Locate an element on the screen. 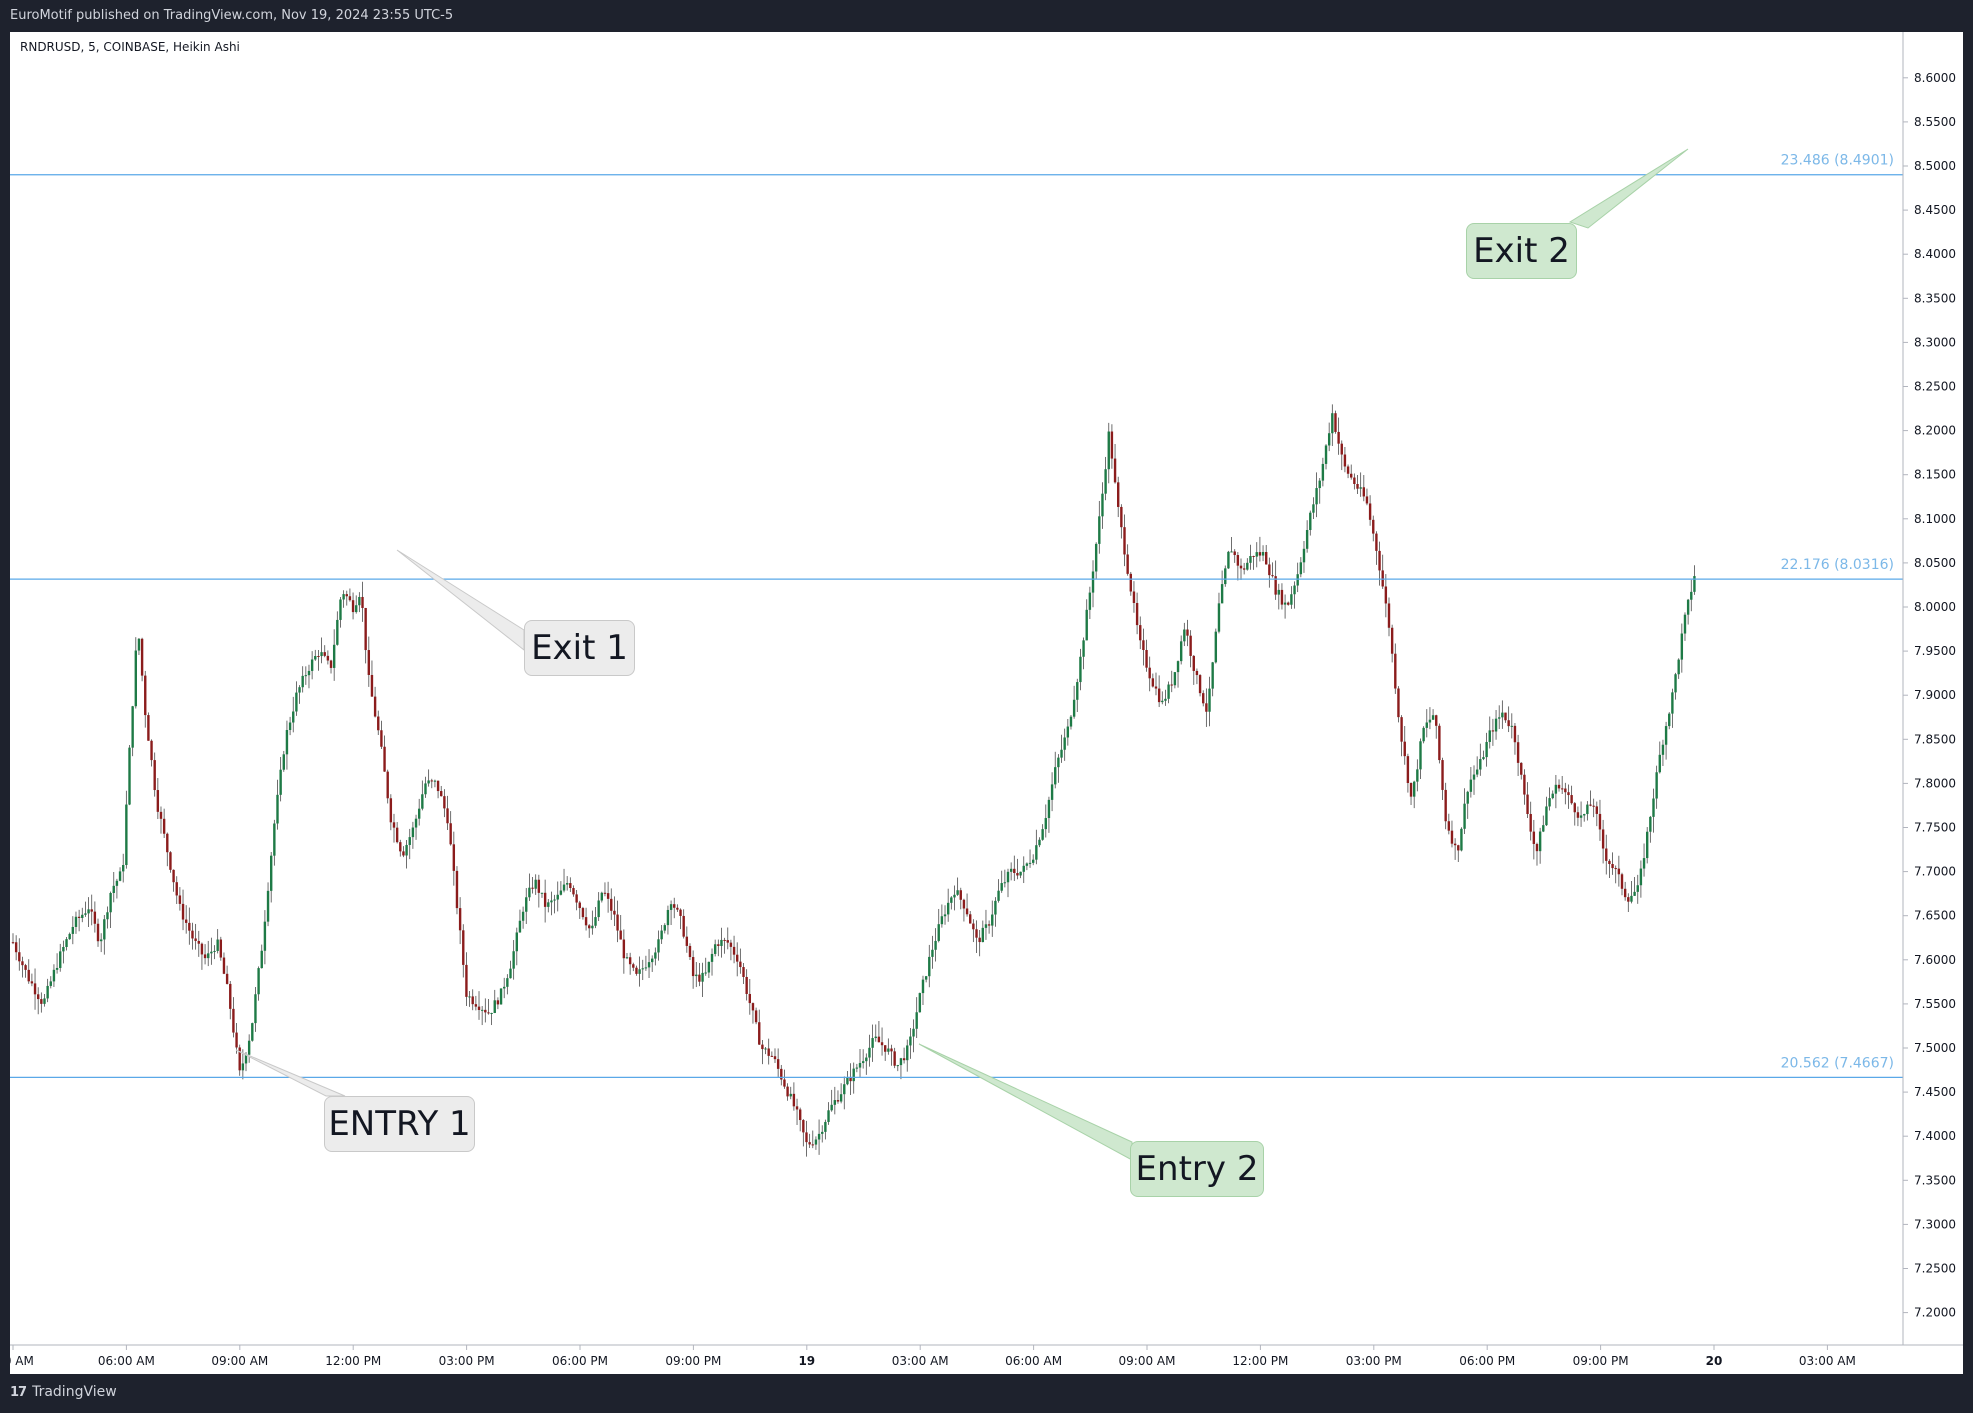 This screenshot has width=1973, height=1413. tradingview-brand: 17 TradingView is located at coordinates (63, 1392).